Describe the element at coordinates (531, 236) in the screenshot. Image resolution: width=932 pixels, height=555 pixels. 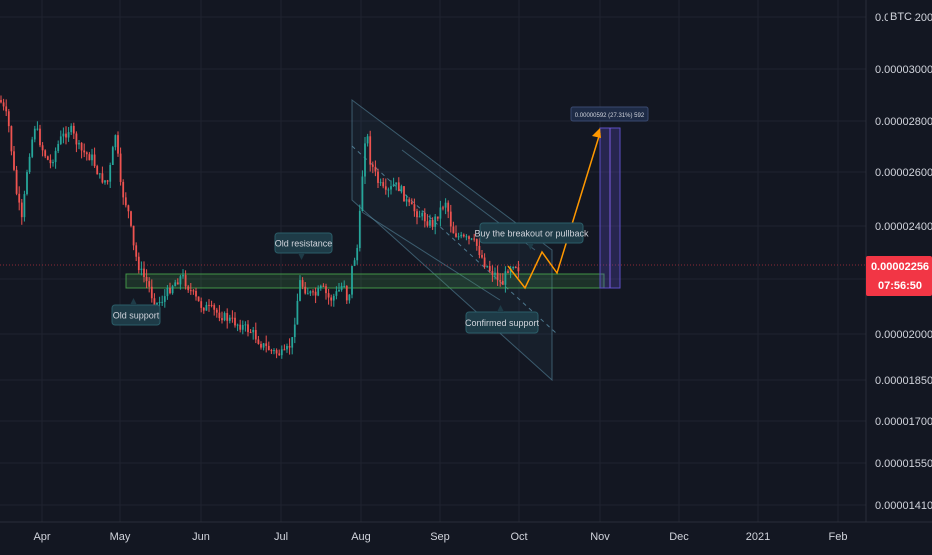
I see `callout-buy-note: Buy the breakout or pullback` at that location.